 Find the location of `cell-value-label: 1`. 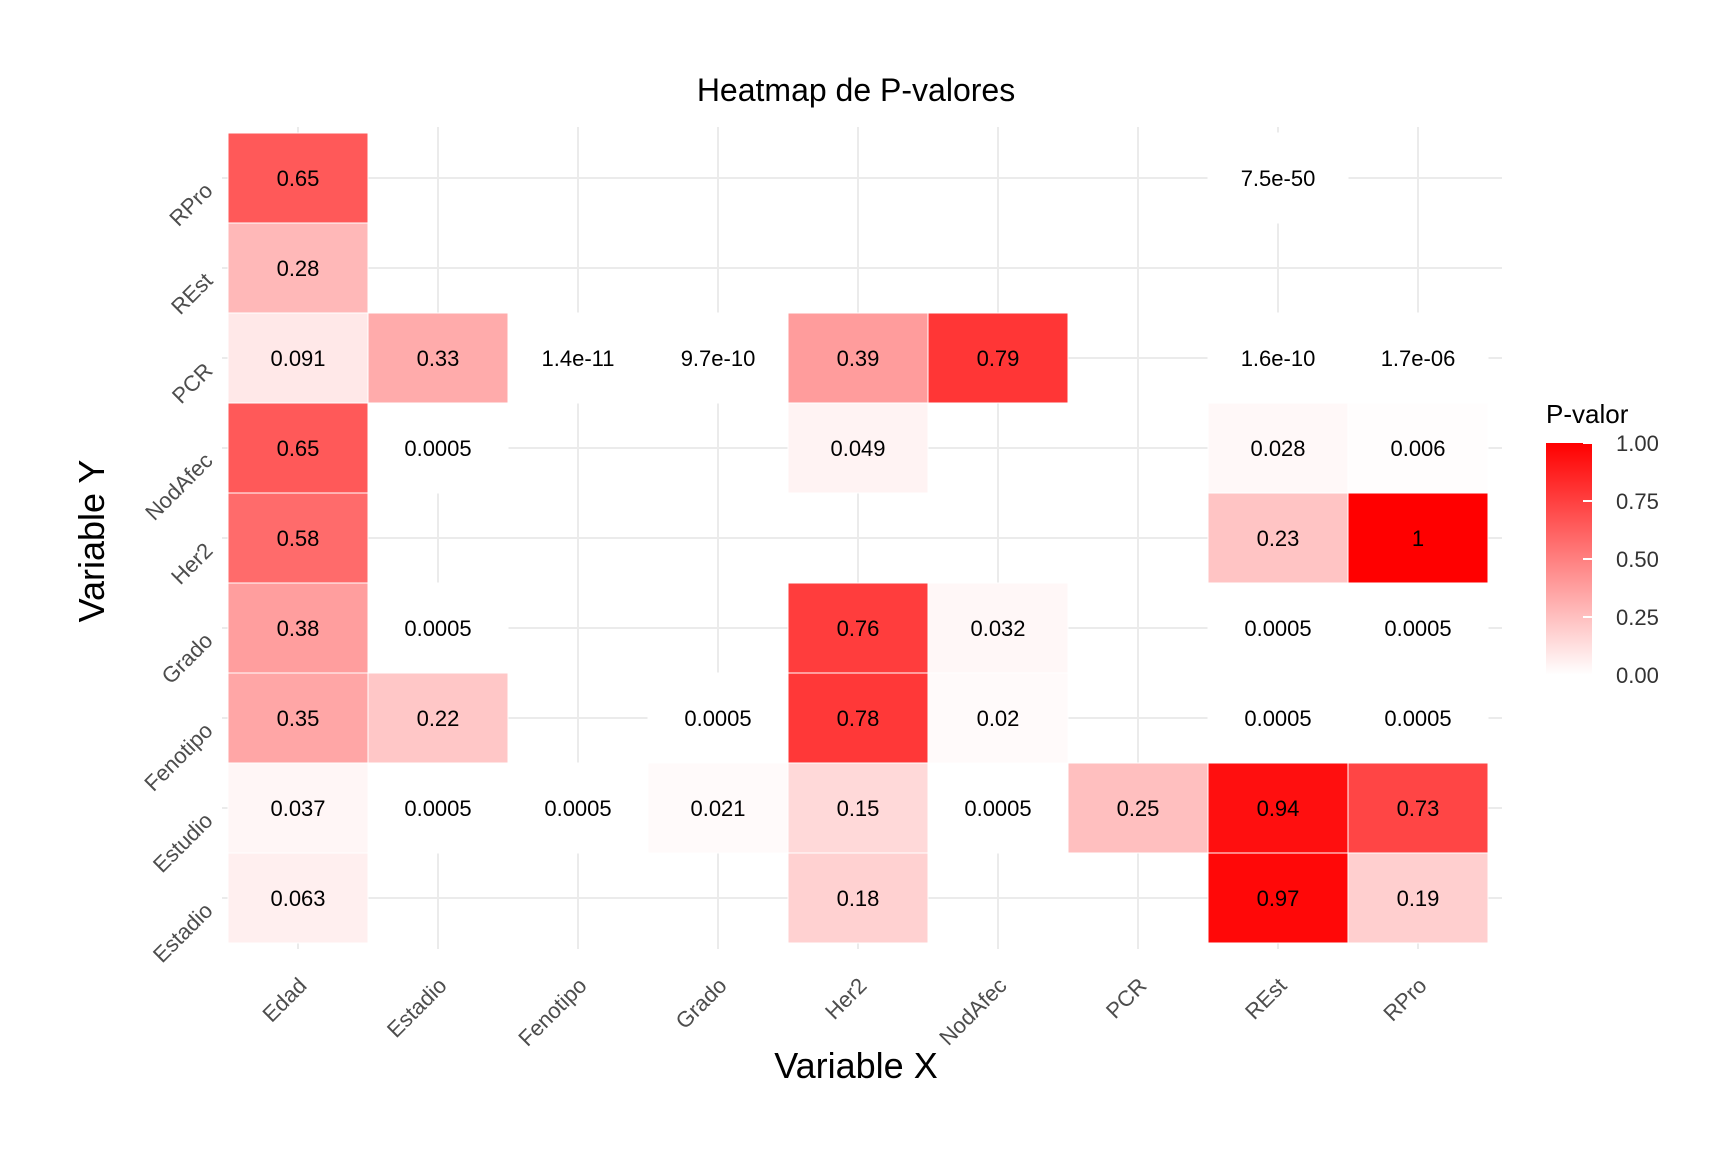

cell-value-label: 1 is located at coordinates (1418, 538).